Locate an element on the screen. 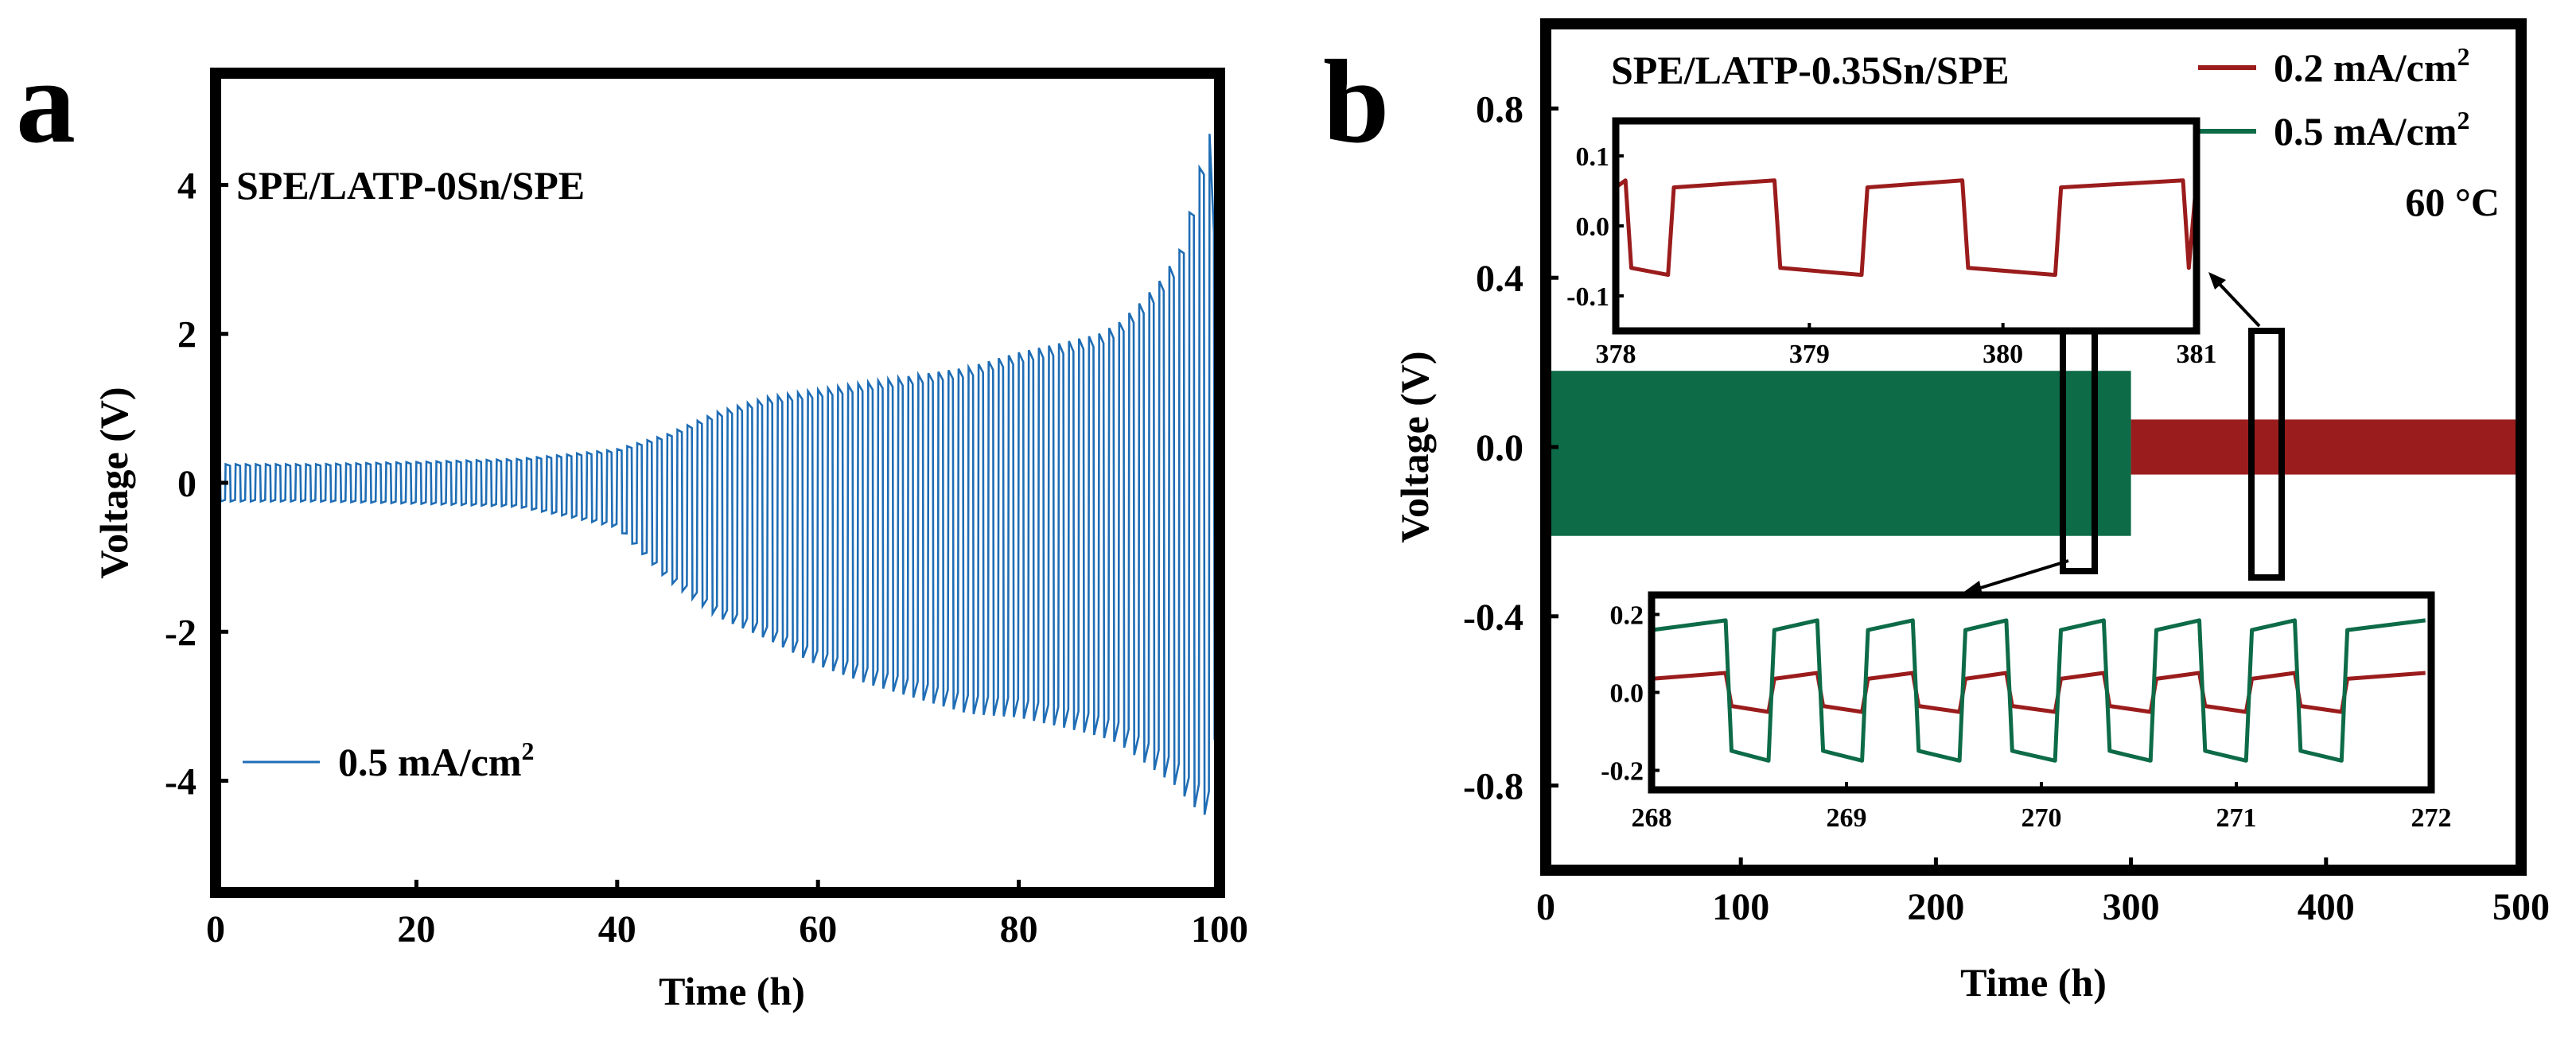 The width and height of the screenshot is (2576, 1042). inset-lower-x-tick-label: 269 is located at coordinates (1847, 818).